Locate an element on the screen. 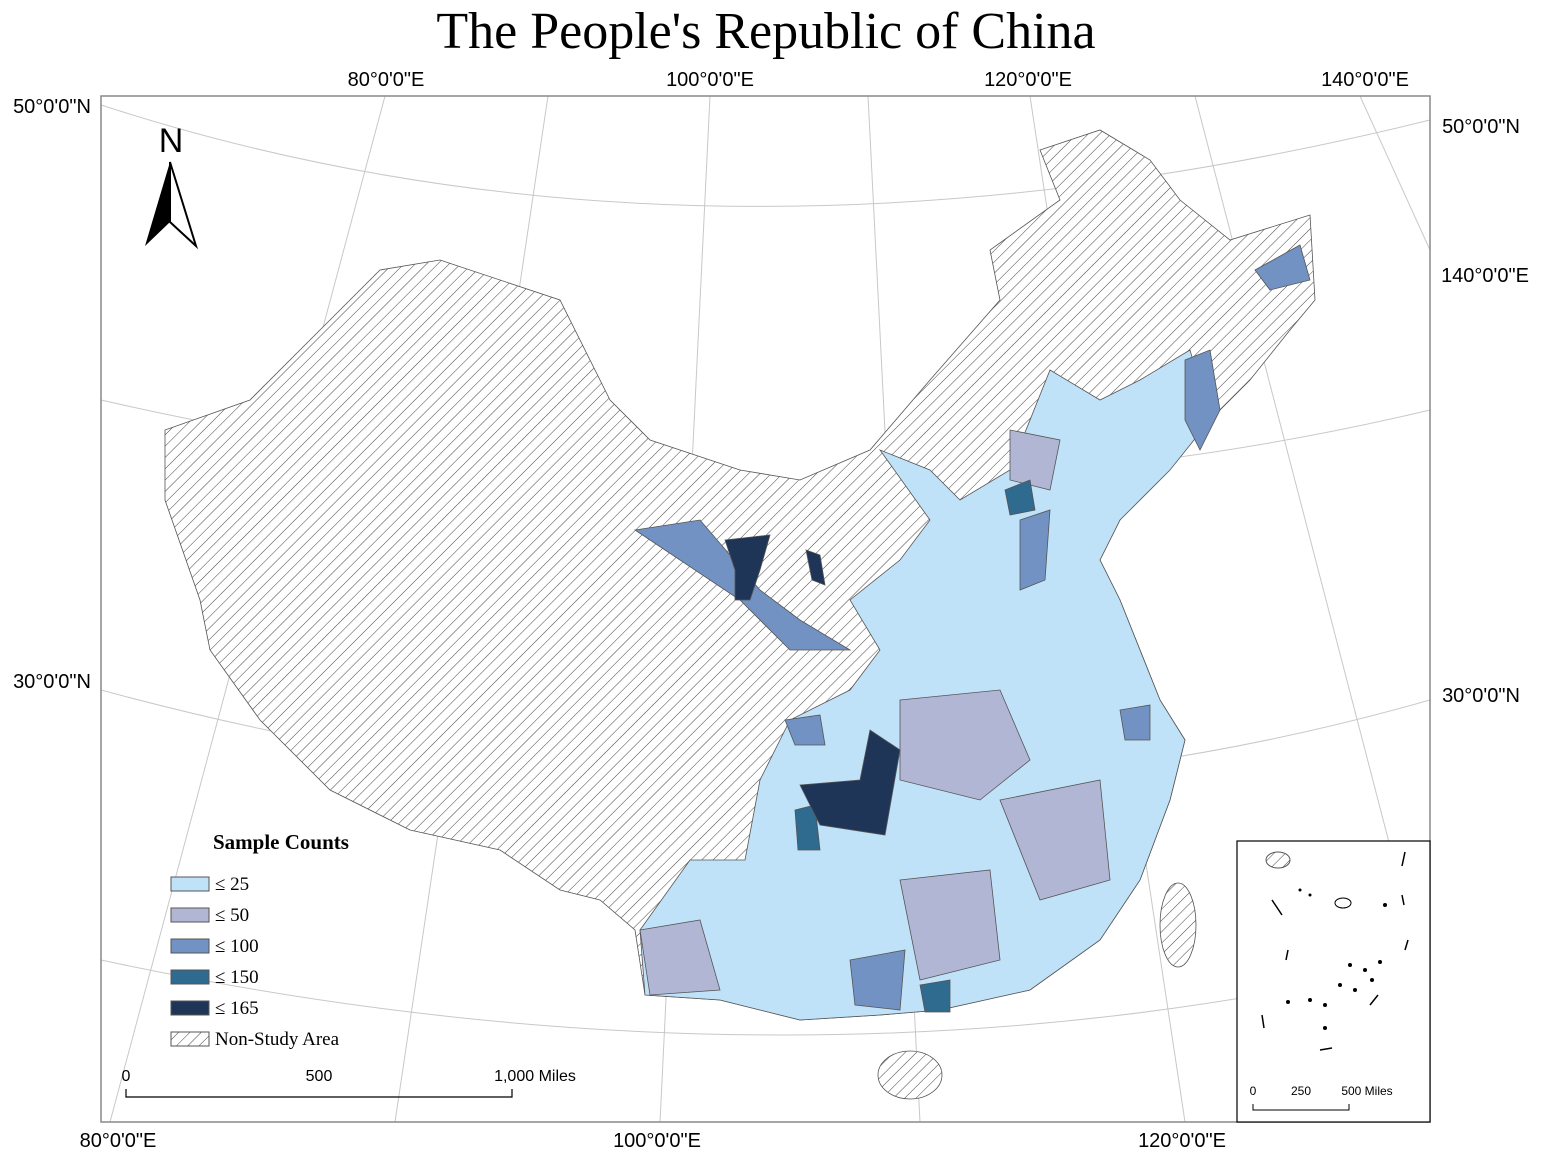  inset: 0 250 500 Miles is located at coordinates (1333, 981).